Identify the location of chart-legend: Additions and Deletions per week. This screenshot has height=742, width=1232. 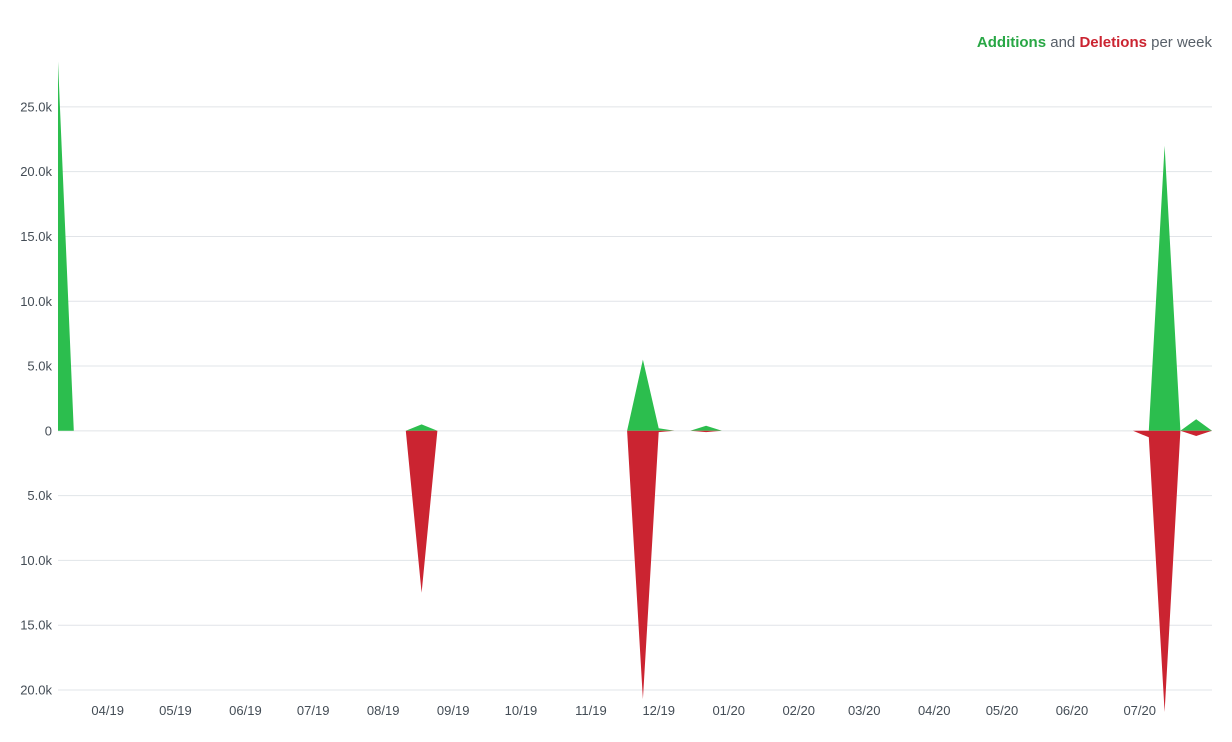
(1094, 42).